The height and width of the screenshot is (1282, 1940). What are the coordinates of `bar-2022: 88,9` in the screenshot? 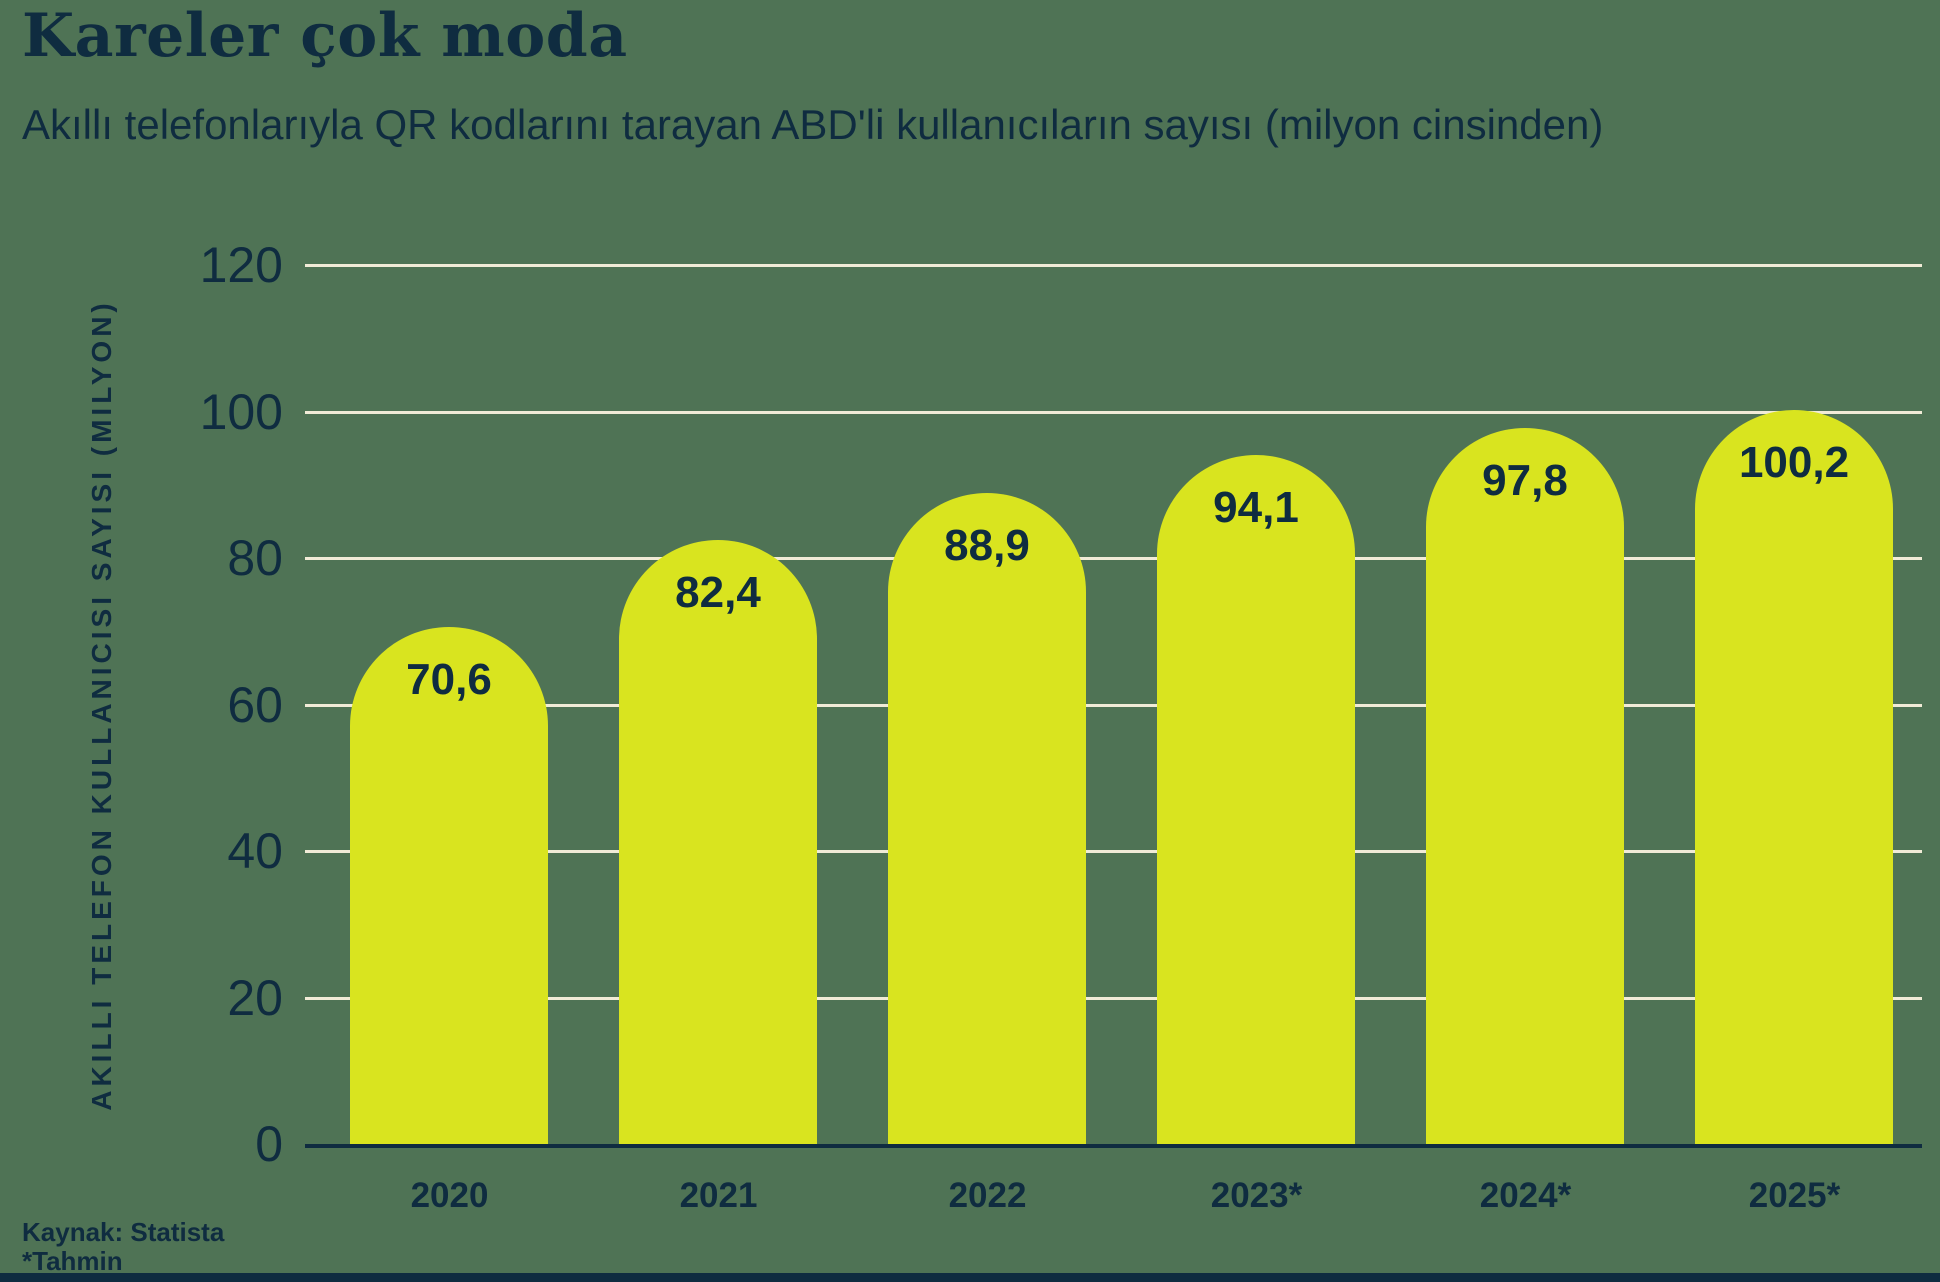 It's located at (987, 818).